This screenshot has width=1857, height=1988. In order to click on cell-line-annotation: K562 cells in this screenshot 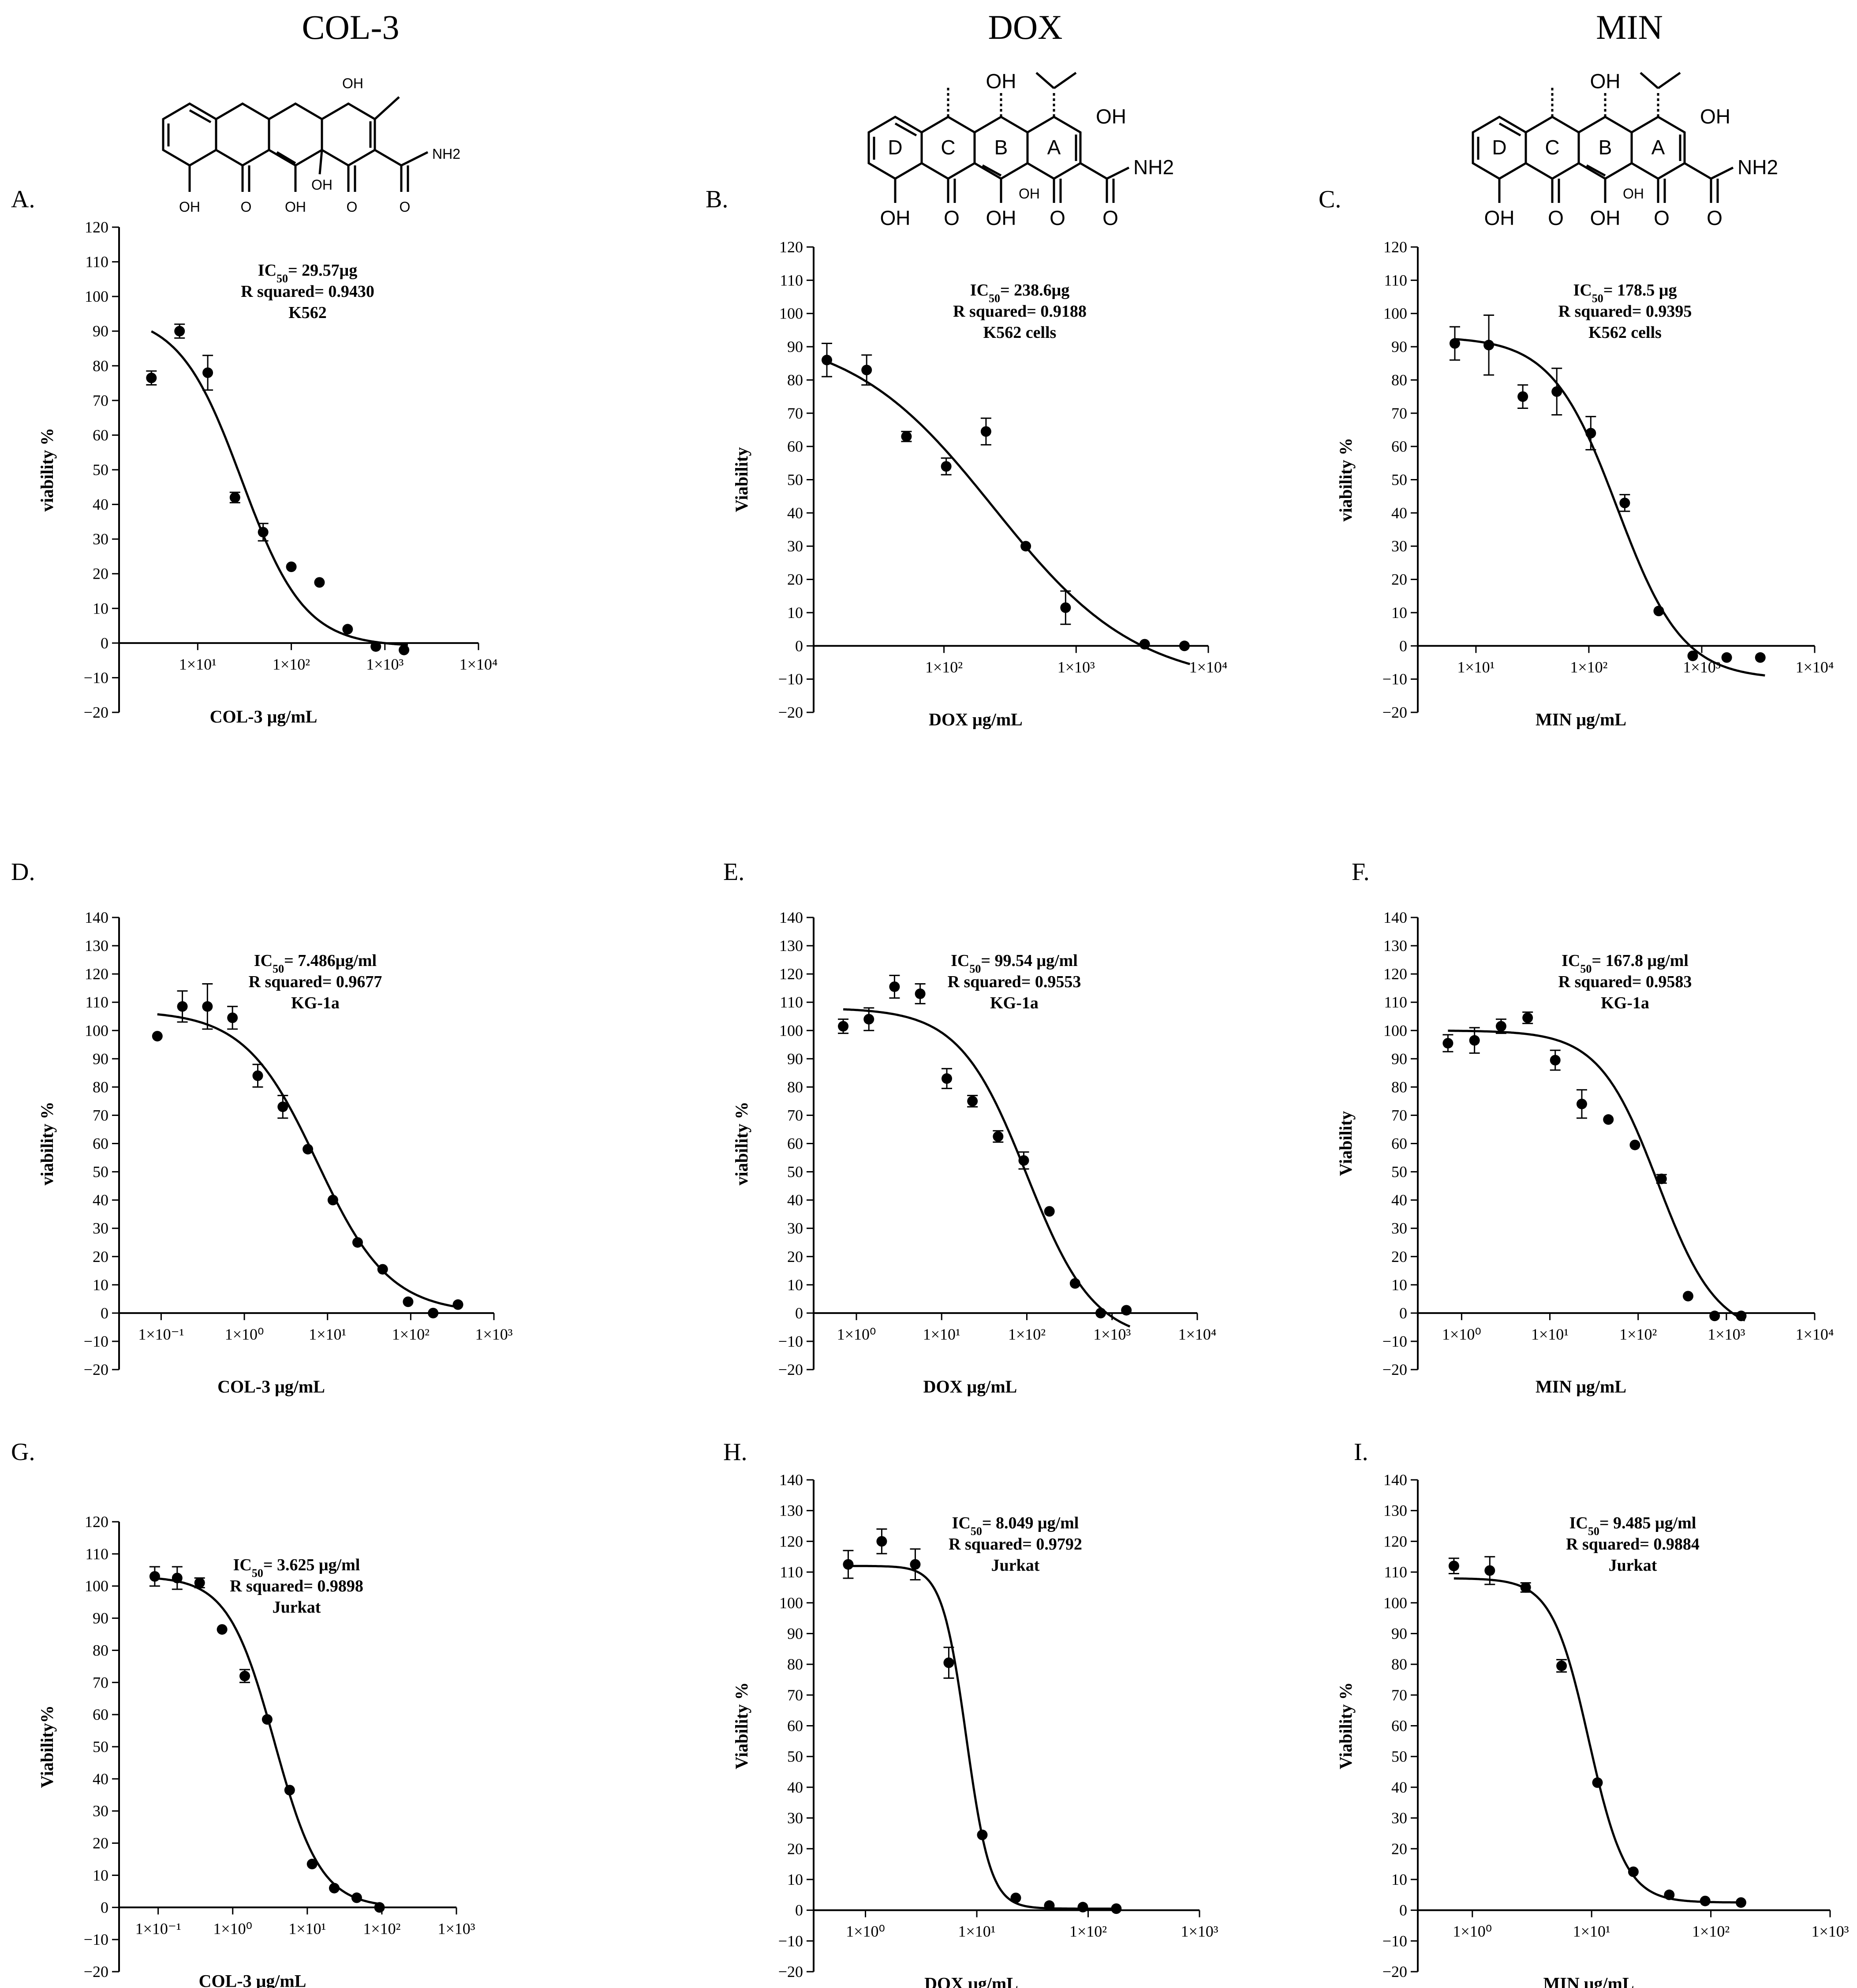, I will do `click(1020, 332)`.